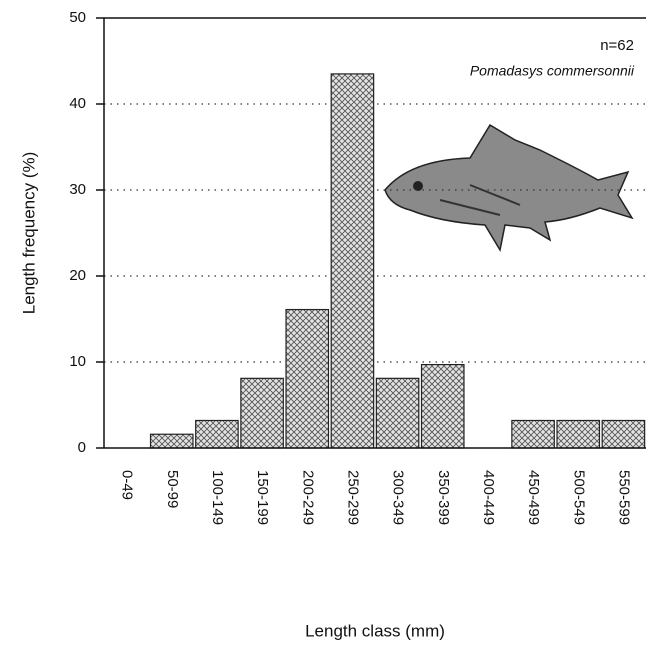 This screenshot has height=648, width=648. Describe the element at coordinates (578, 497) in the screenshot. I see `x-tick-label: 500-549` at that location.